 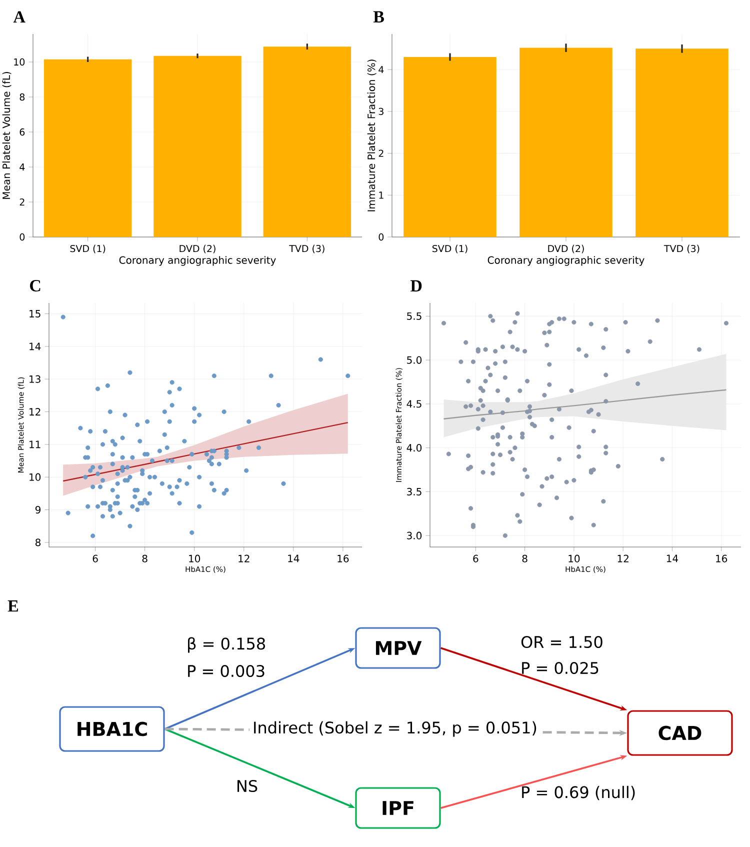 What do you see at coordinates (560, 668) in the screenshot?
I see `text: P = 0.025` at bounding box center [560, 668].